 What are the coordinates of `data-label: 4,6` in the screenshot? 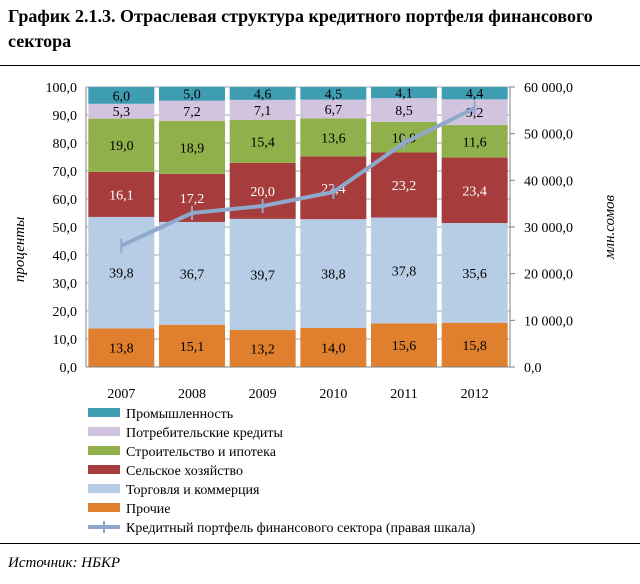 It's located at (263, 94).